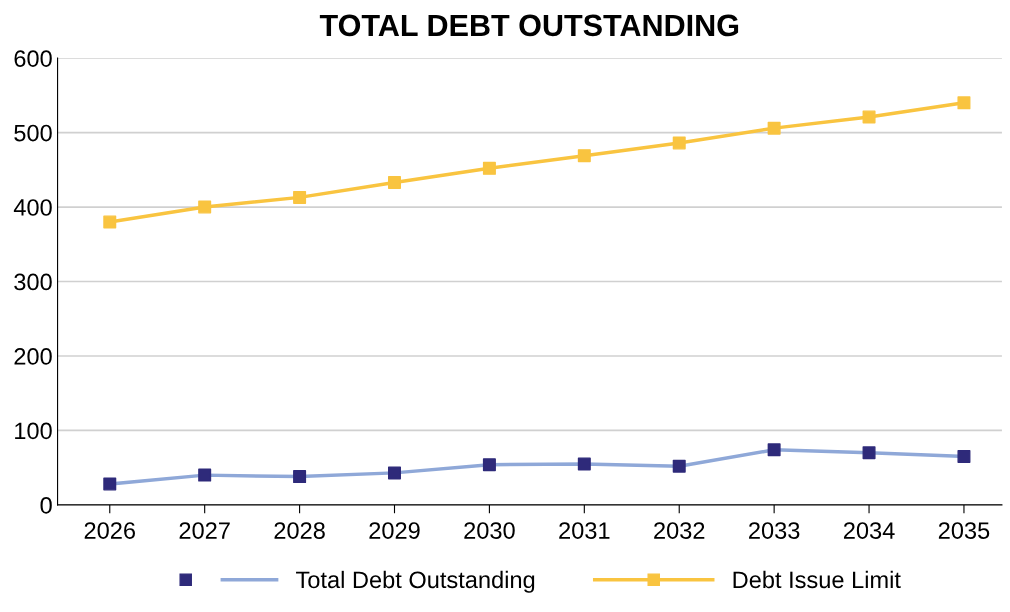 The image size is (1010, 612). I want to click on x-tick-label: 2028, so click(299, 530).